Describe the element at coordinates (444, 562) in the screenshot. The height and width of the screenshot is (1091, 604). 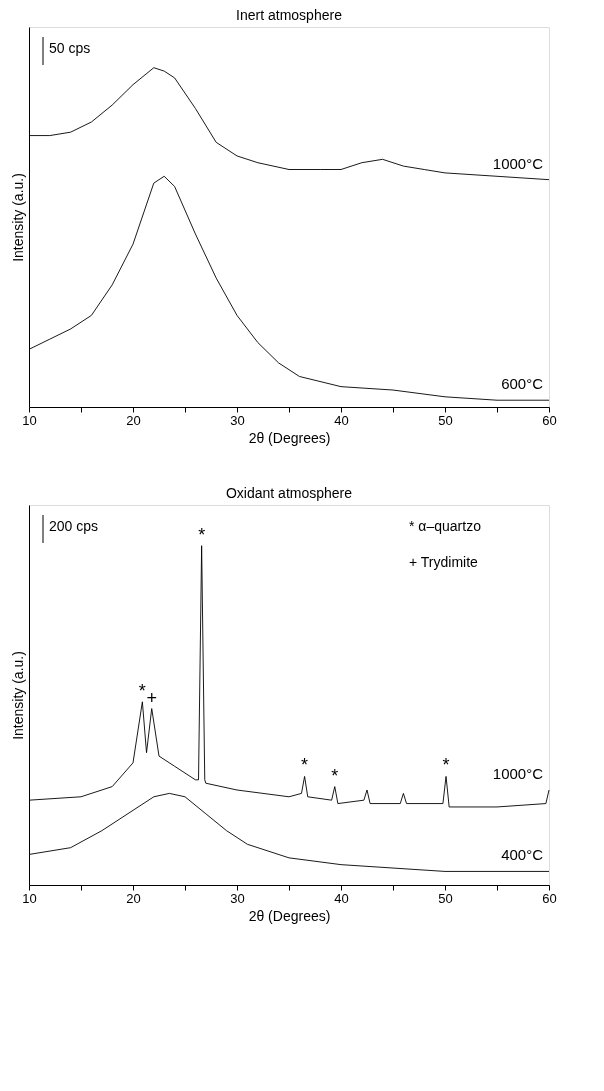
I see `annotation: + Trydimite` at that location.